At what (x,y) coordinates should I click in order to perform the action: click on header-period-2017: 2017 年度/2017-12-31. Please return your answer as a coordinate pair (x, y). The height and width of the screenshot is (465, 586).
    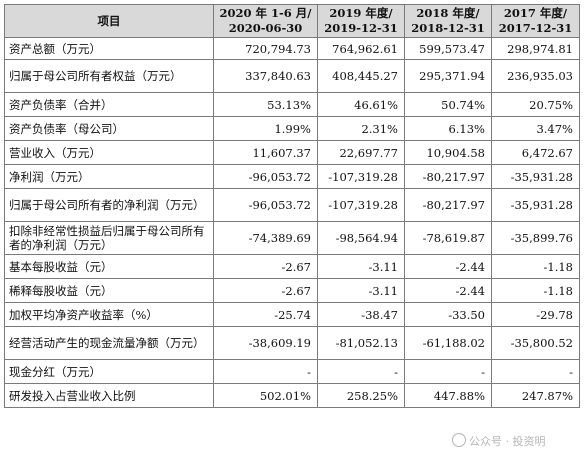
    Looking at the image, I should click on (535, 21).